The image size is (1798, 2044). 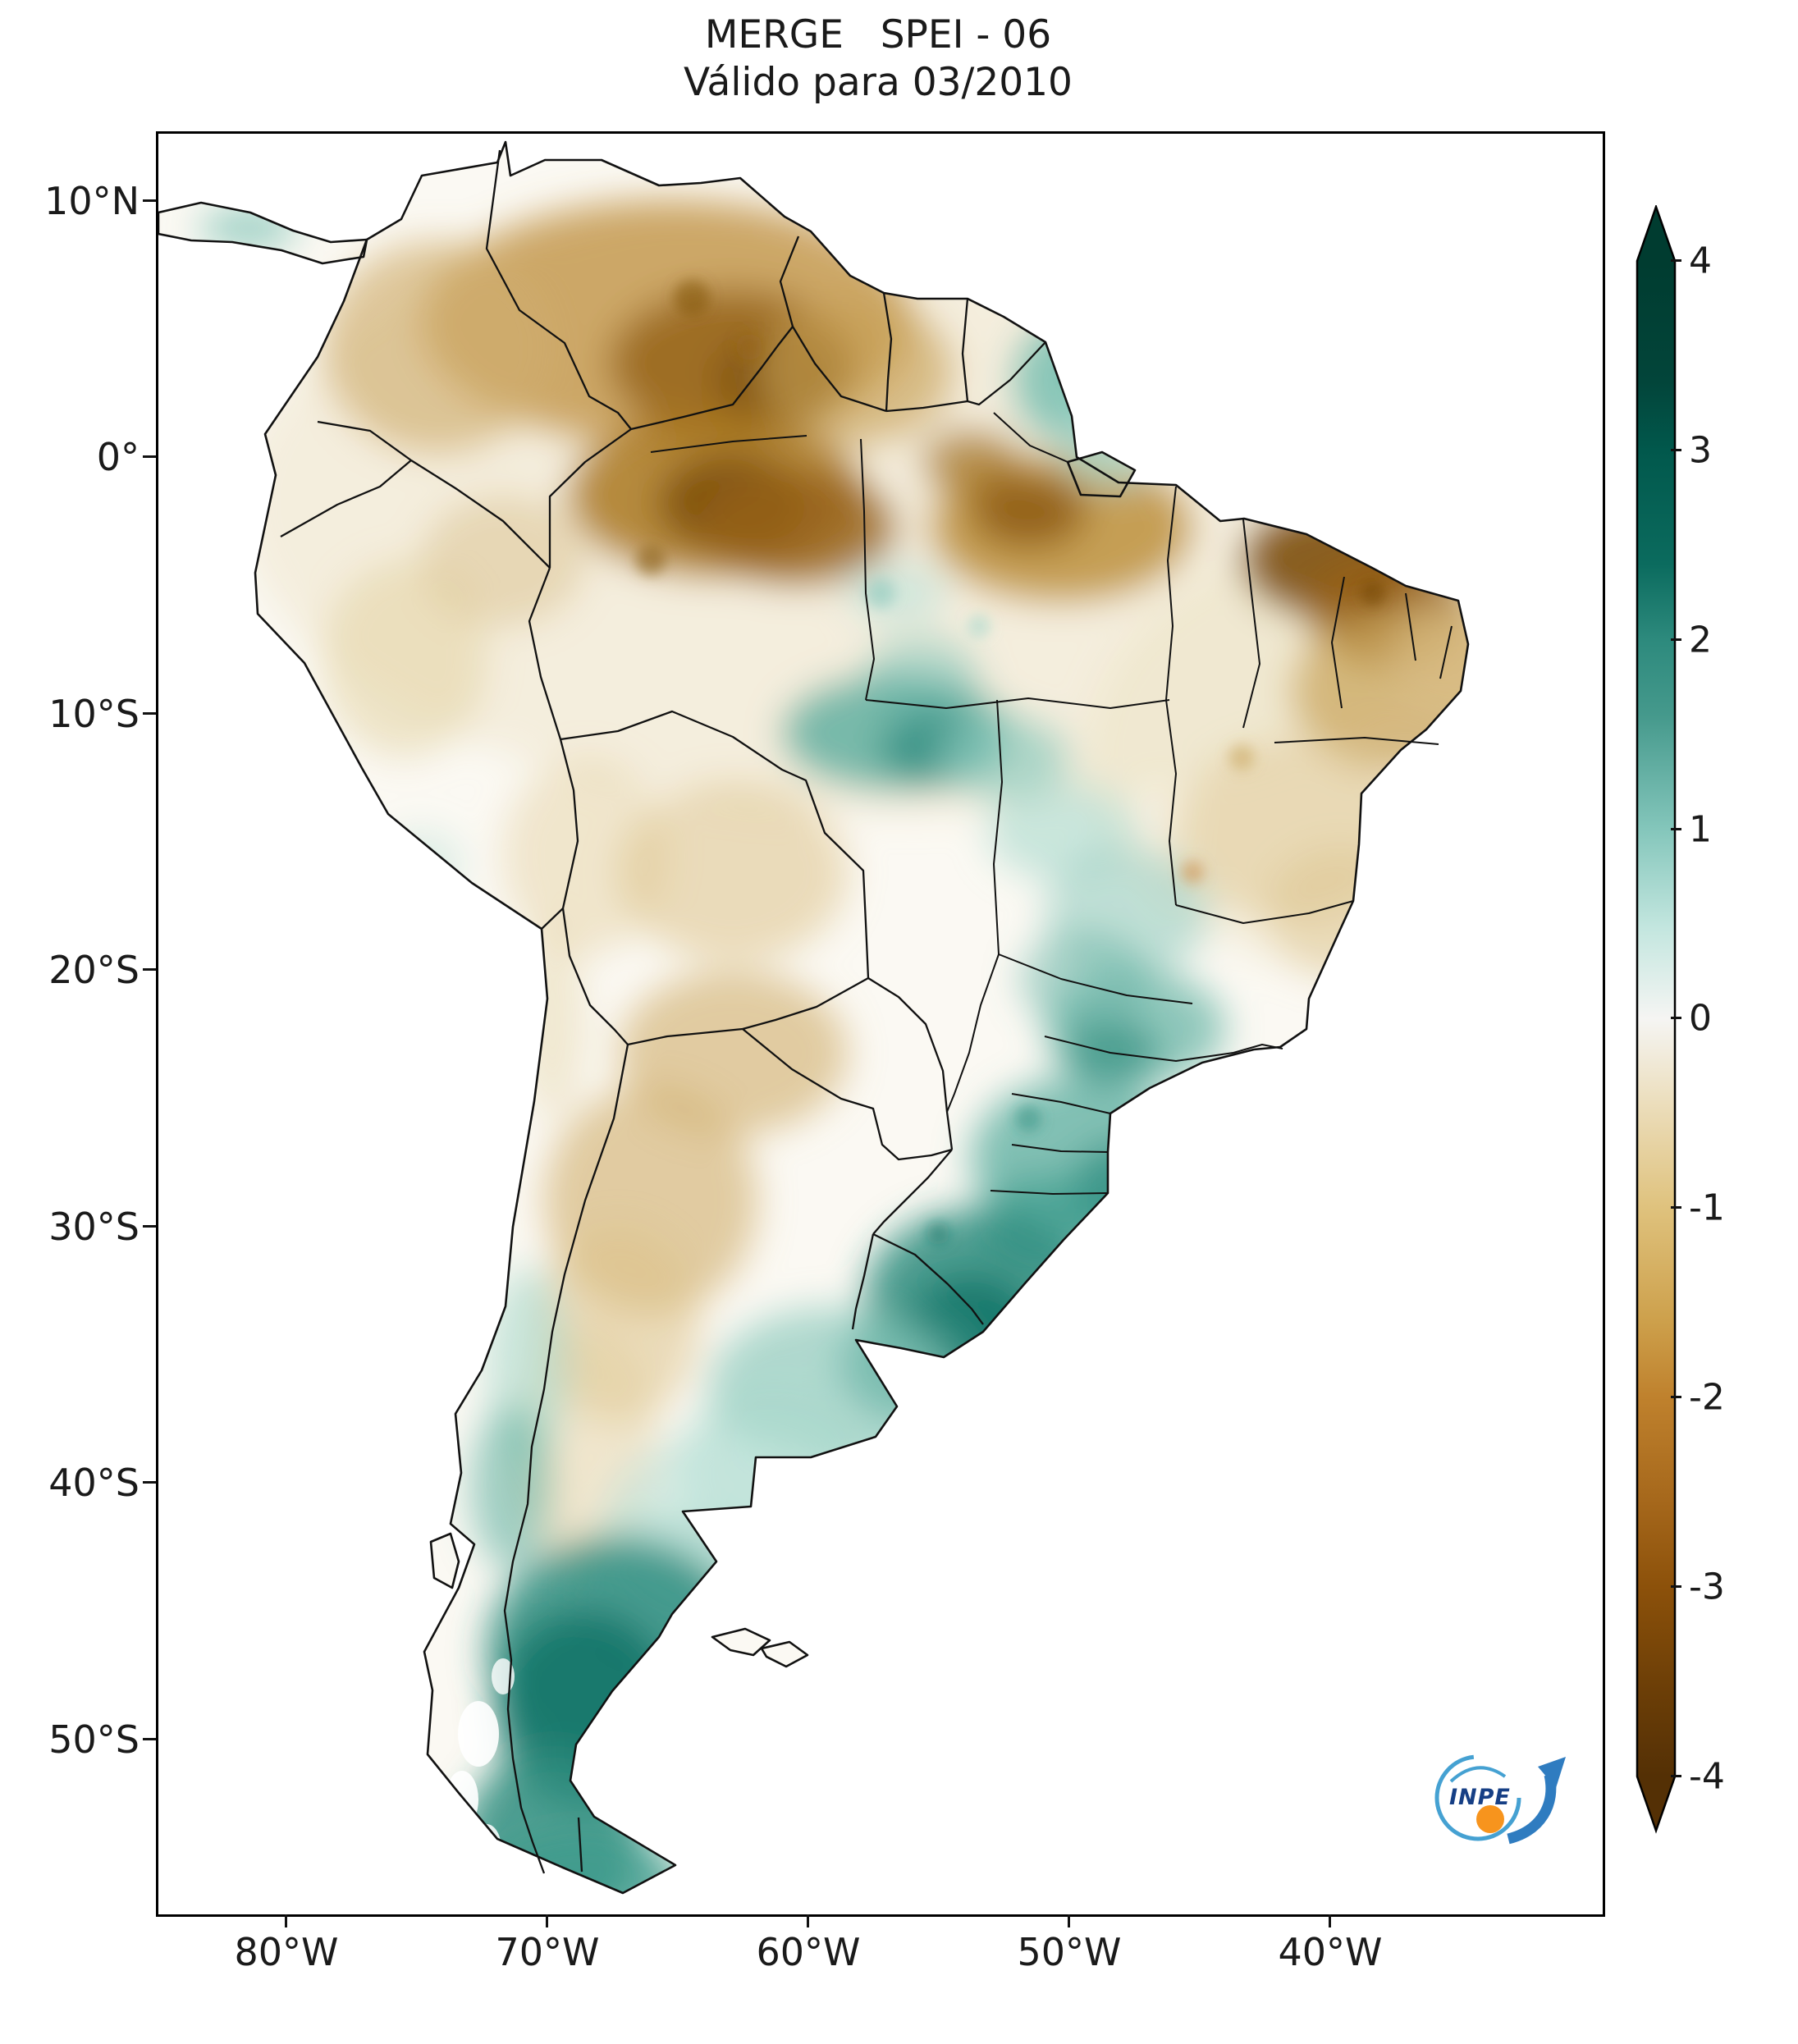 What do you see at coordinates (1480, 1797) in the screenshot?
I see `inpe-logo-text: INPE` at bounding box center [1480, 1797].